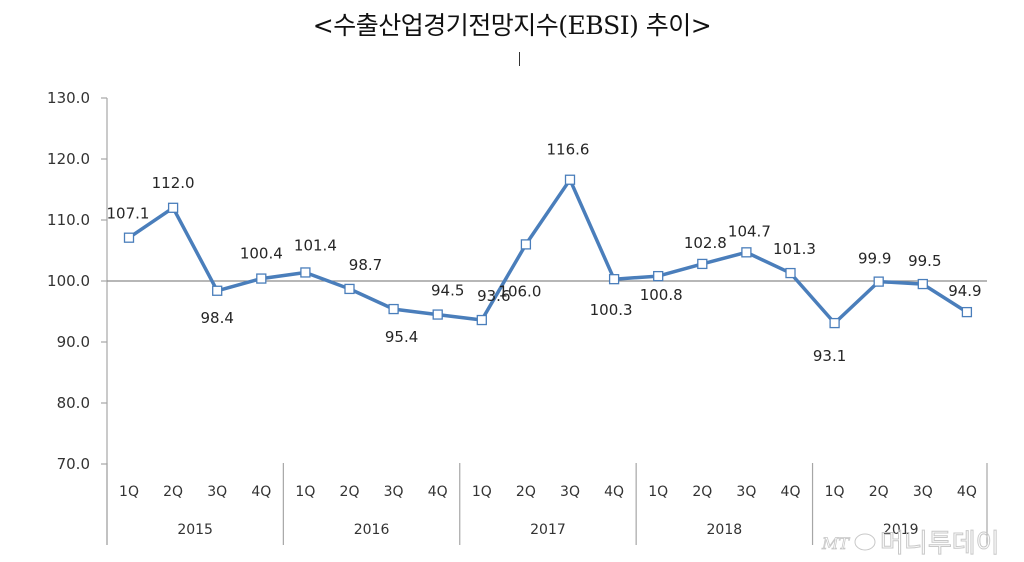 The width and height of the screenshot is (1024, 562). I want to click on data-label: 100.8, so click(661, 295).